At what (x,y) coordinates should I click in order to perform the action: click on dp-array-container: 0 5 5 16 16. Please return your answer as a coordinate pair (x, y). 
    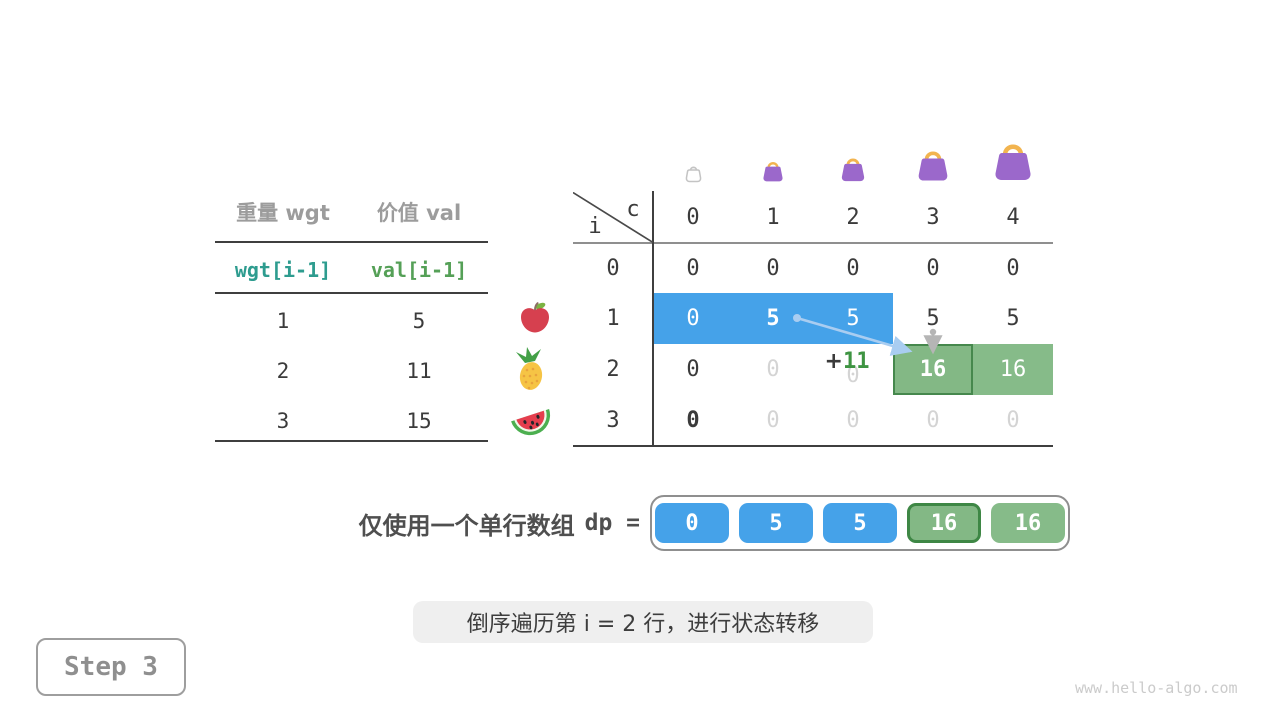
    Looking at the image, I should click on (860, 523).